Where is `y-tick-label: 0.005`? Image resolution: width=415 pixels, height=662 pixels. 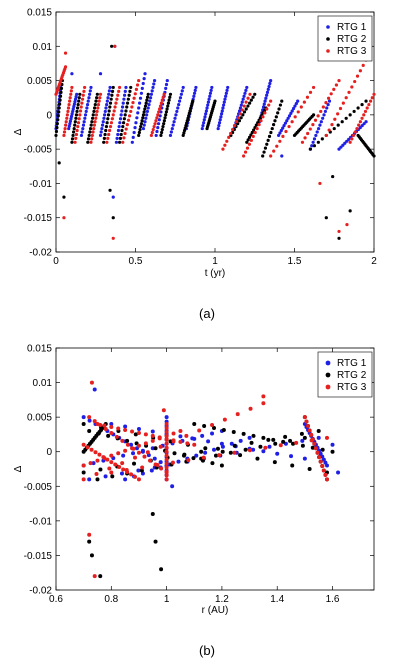 y-tick-label: 0.005 is located at coordinates (39, 418).